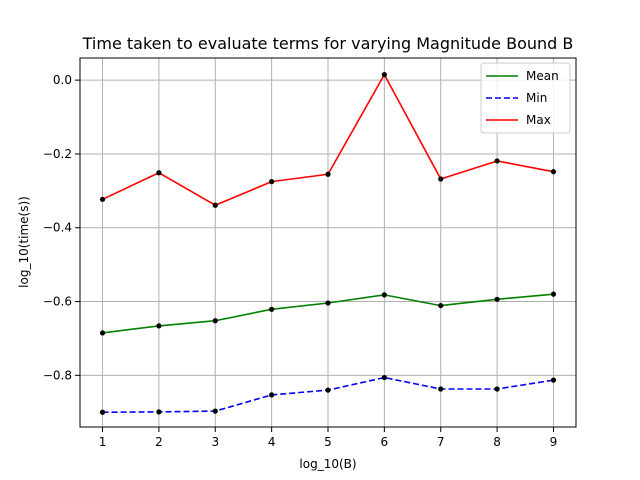 This screenshot has height=480, width=640. What do you see at coordinates (328, 442) in the screenshot?
I see `x-tick-label: 5` at bounding box center [328, 442].